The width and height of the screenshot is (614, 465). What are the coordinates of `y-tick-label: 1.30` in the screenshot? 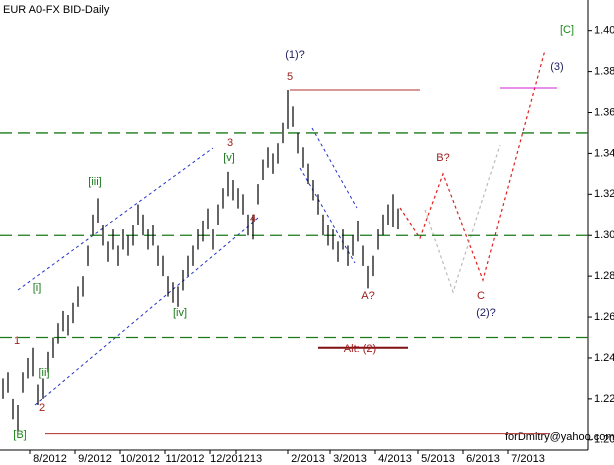 It's located at (604, 235).